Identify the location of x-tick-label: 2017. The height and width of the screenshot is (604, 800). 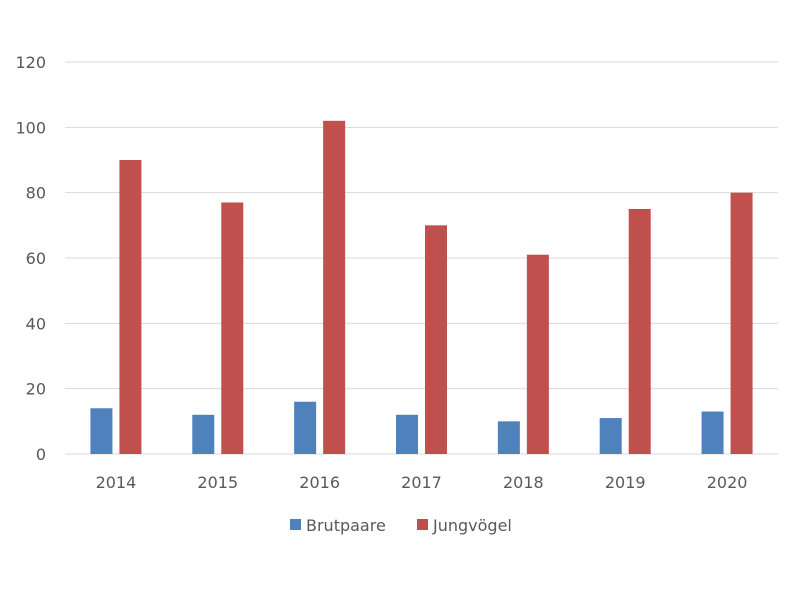
(421, 482).